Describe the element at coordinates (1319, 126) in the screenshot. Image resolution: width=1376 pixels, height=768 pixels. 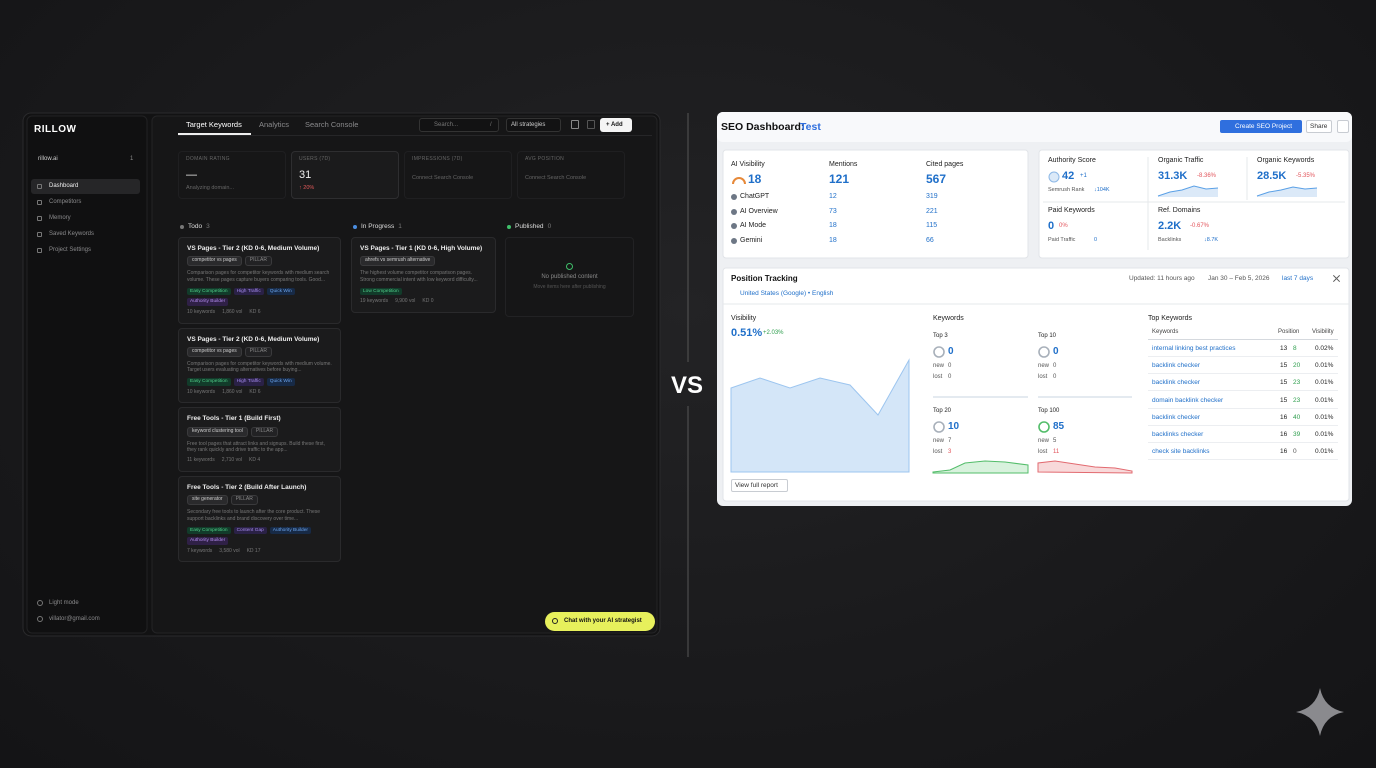
I see `share-button` at that location.